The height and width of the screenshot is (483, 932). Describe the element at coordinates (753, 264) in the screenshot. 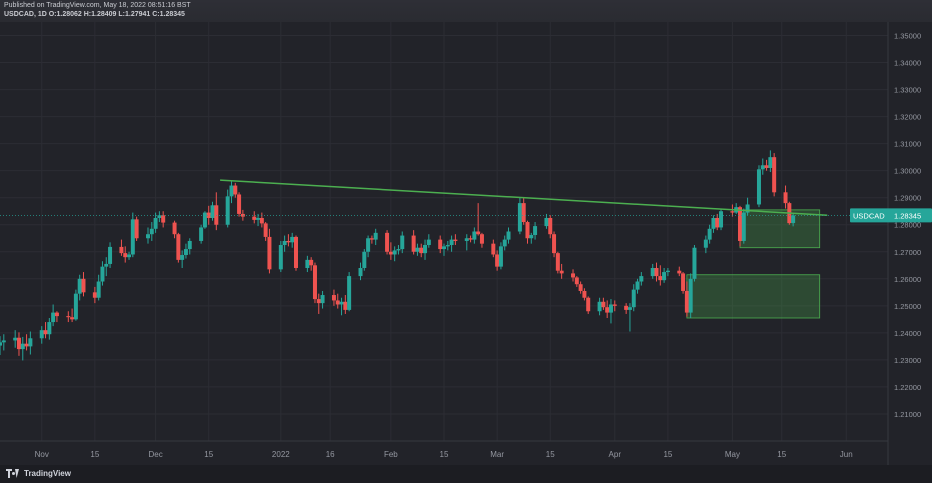

I see `support-zones` at that location.